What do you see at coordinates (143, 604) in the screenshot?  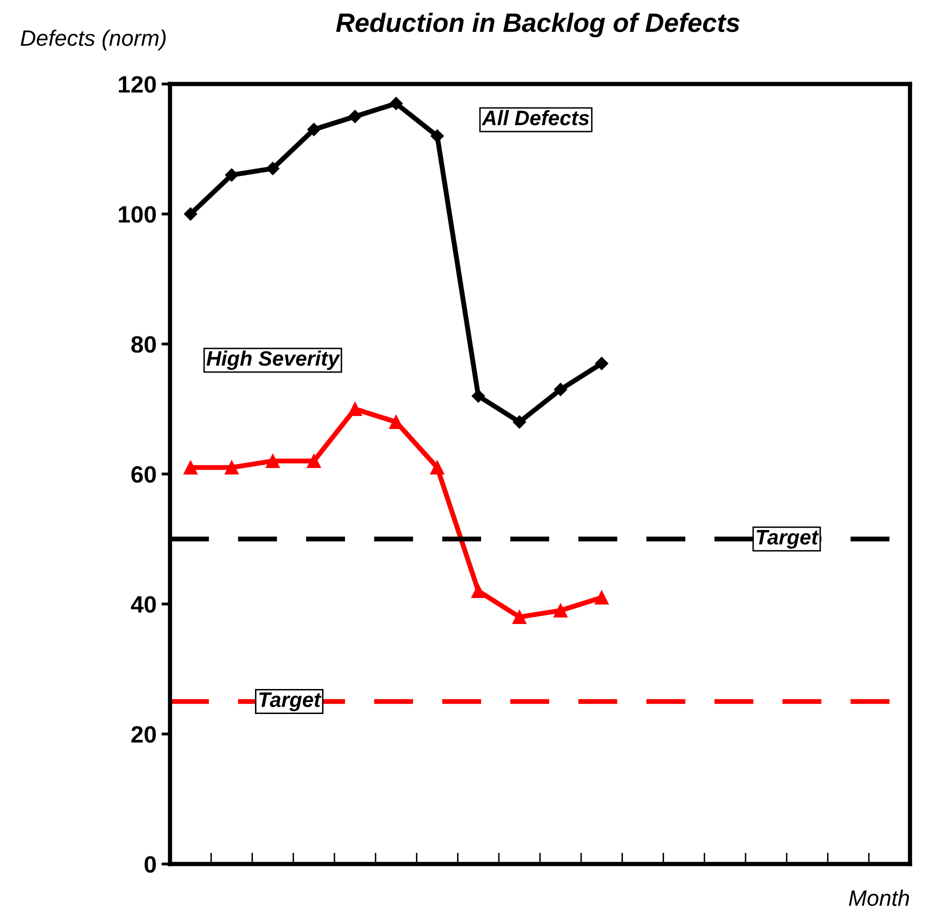 I see `y-tick-label: 40` at bounding box center [143, 604].